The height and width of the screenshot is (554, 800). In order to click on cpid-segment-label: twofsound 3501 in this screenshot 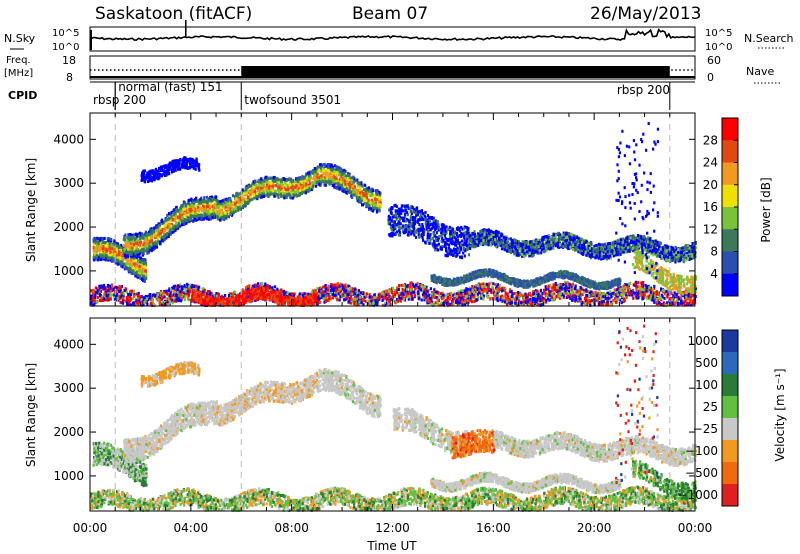, I will do `click(292, 100)`.